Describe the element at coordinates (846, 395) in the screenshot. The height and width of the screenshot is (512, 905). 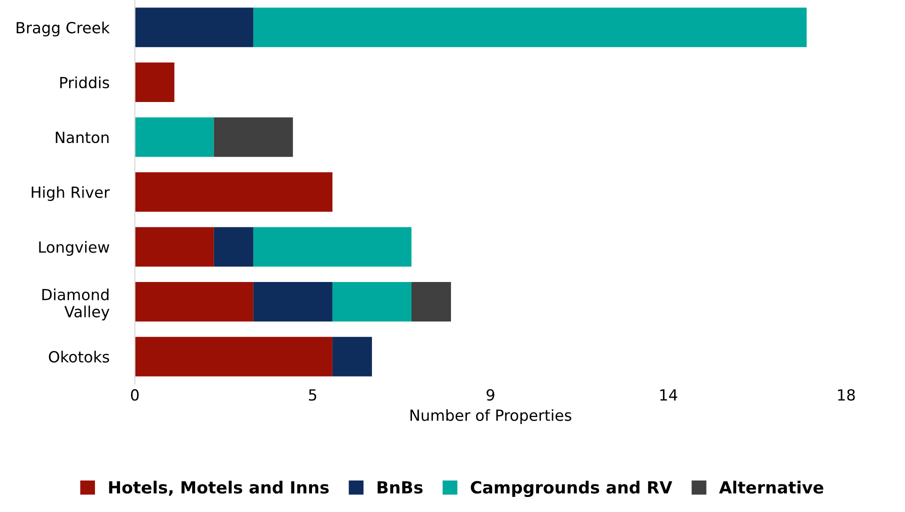
I see `x-tick-label: 18` at that location.